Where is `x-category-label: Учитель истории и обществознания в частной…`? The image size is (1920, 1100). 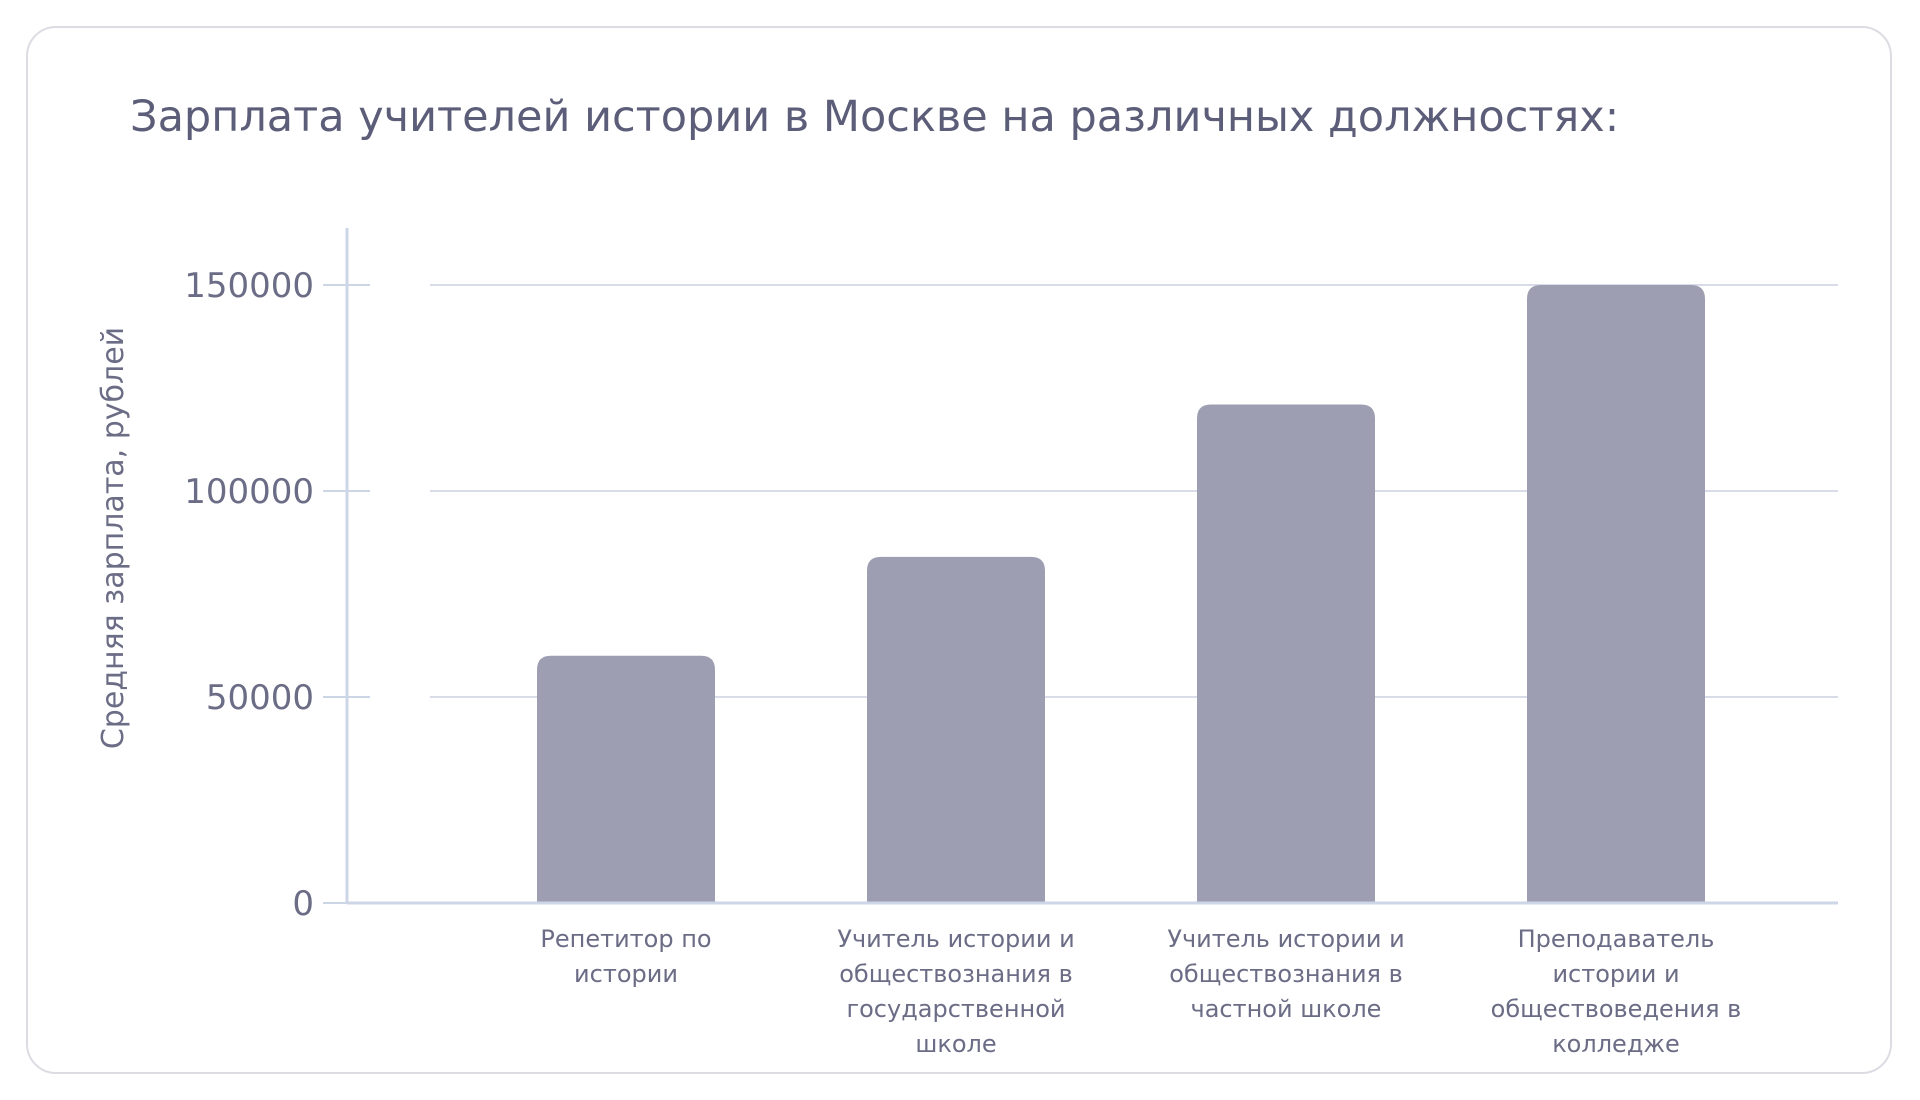 x-category-label: Учитель истории и обществознания в частной… is located at coordinates (1285, 974).